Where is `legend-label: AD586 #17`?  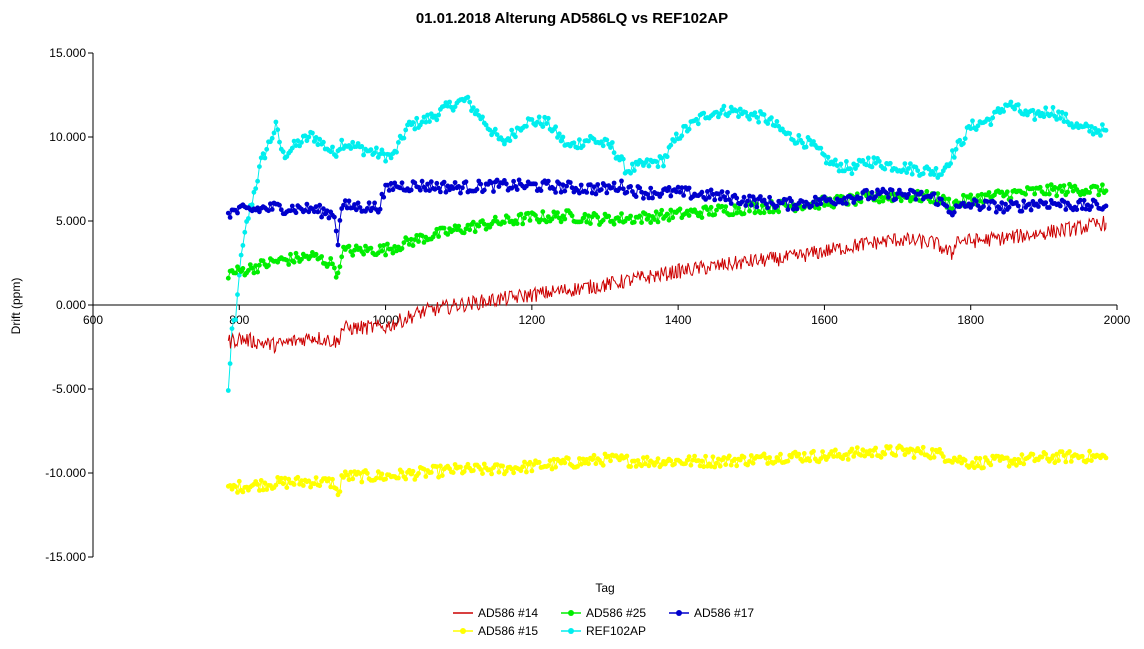 legend-label: AD586 #17 is located at coordinates (724, 613).